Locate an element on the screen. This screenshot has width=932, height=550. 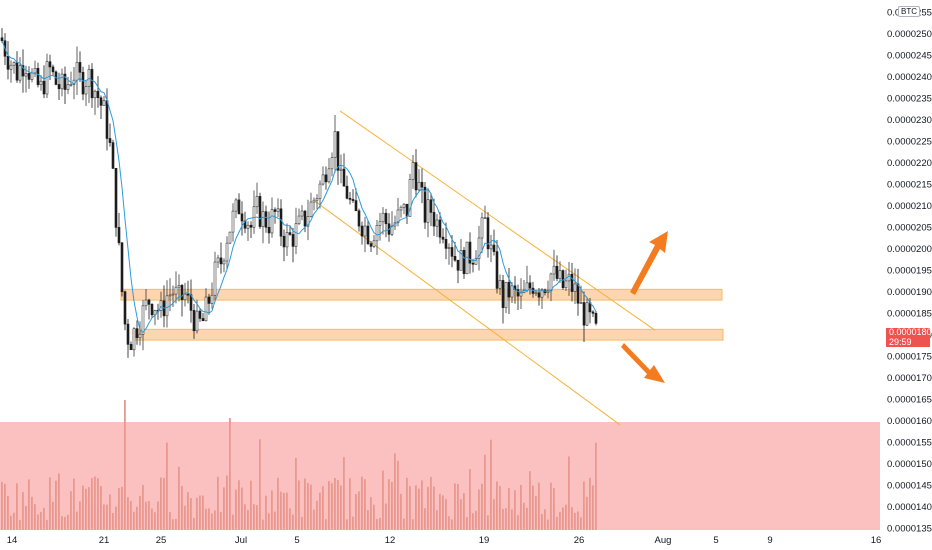
x-tick-label: Aug is located at coordinates (663, 540).